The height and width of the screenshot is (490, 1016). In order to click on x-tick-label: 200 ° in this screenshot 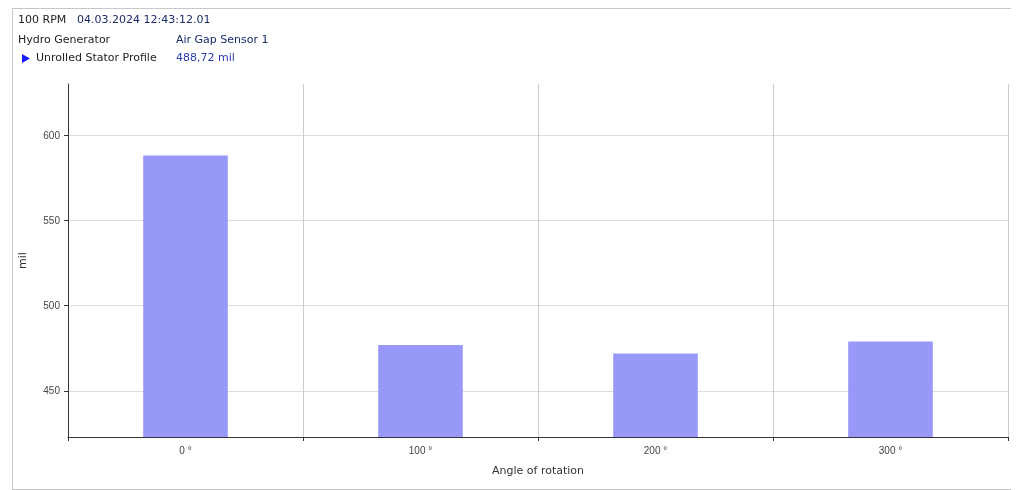, I will do `click(655, 450)`.